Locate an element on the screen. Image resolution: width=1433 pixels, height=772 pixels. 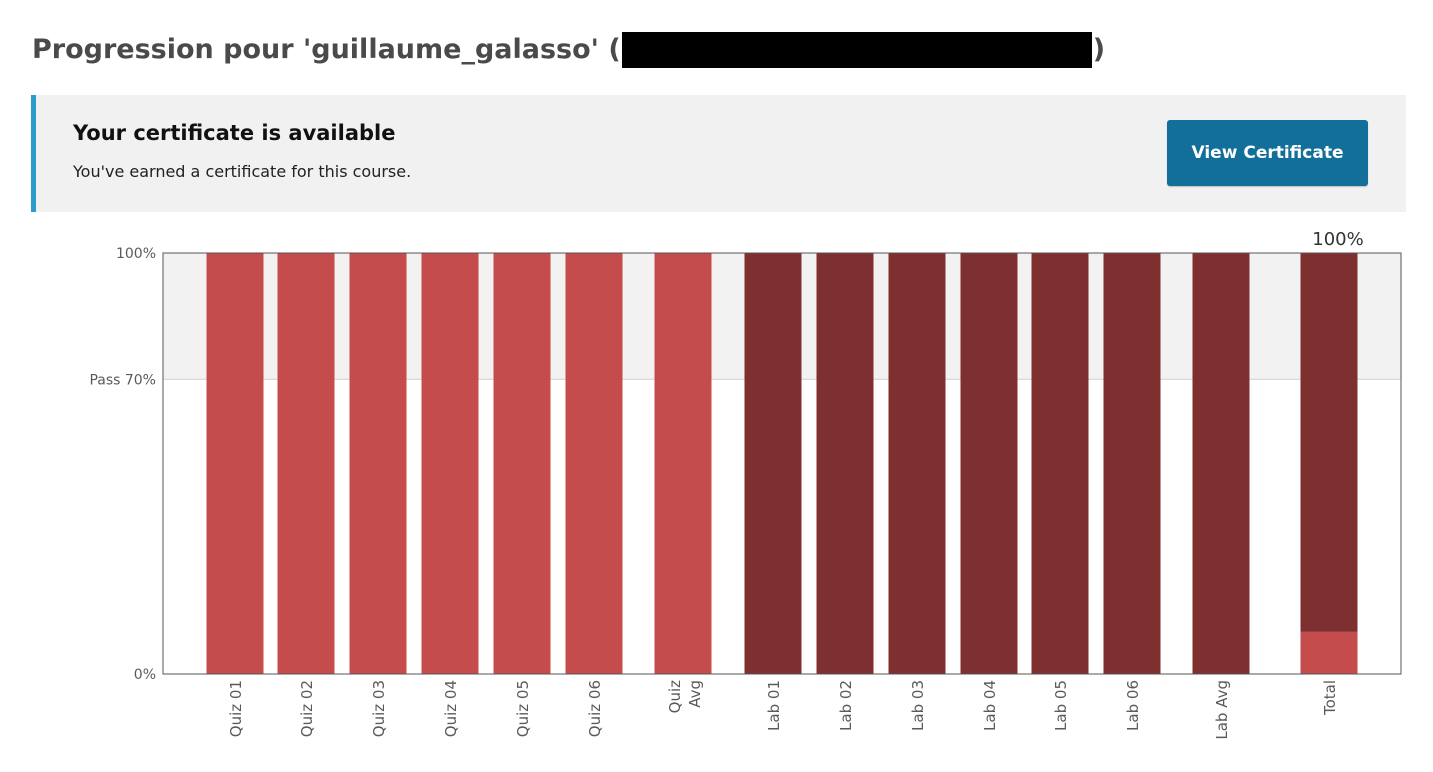
page-title: Progression pour 'guillaume_galasso' () is located at coordinates (568, 50).